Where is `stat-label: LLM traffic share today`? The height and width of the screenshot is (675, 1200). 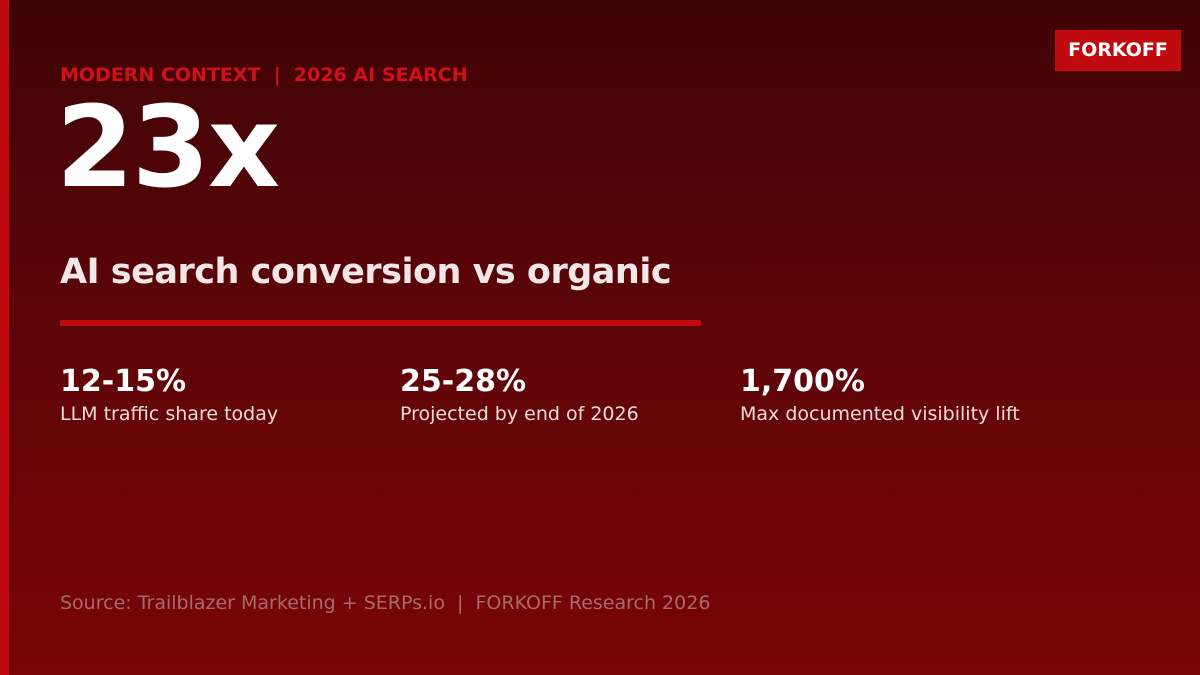 stat-label: LLM traffic share today is located at coordinates (169, 414).